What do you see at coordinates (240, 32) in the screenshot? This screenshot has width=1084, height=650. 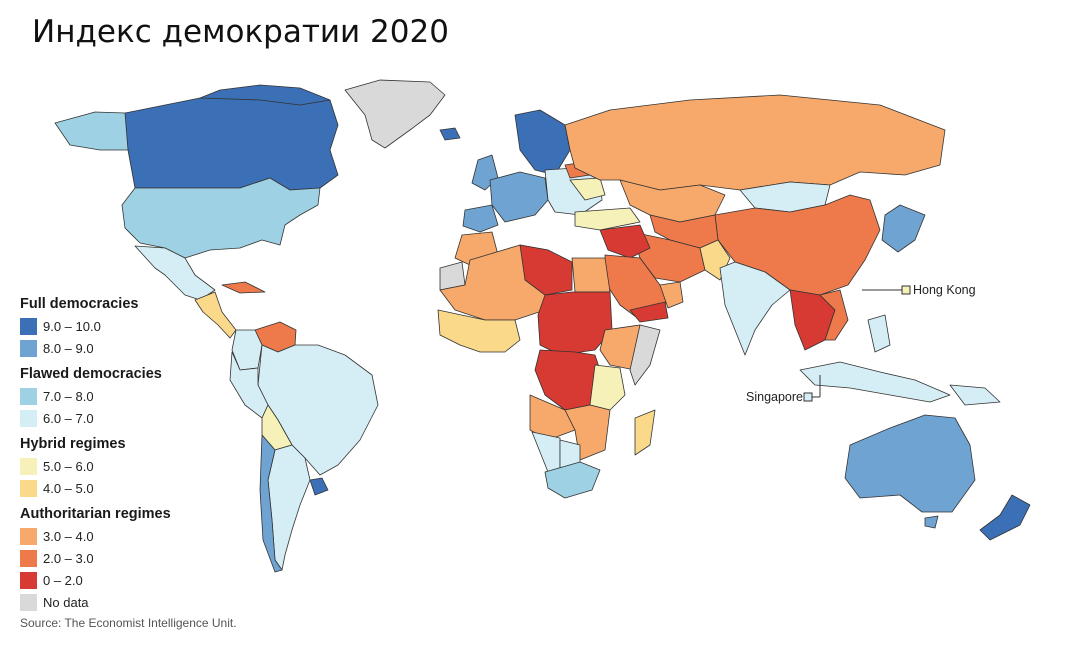 I see `map-title: Индекс демократии 2020` at bounding box center [240, 32].